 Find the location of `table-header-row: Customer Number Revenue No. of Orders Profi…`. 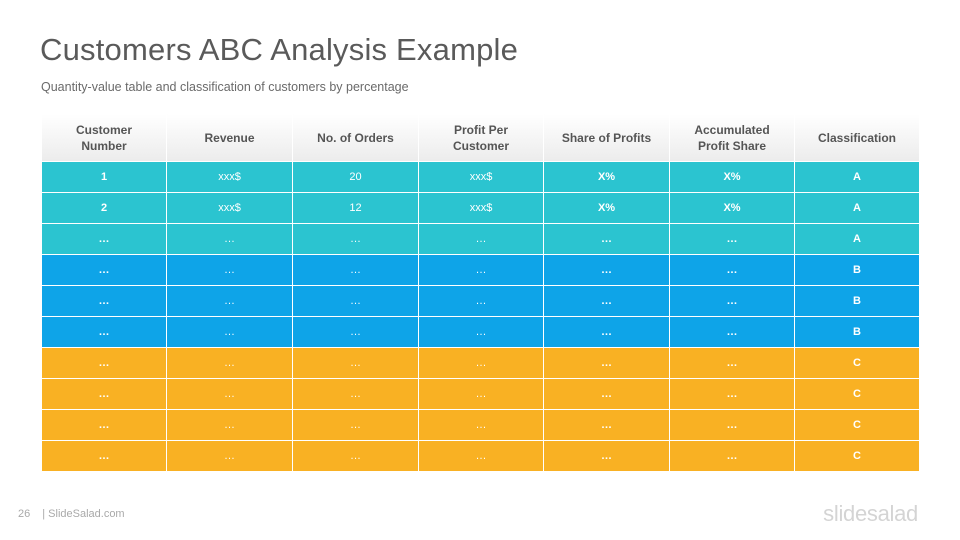

table-header-row: Customer Number Revenue No. of Orders Profi… is located at coordinates (480, 138).